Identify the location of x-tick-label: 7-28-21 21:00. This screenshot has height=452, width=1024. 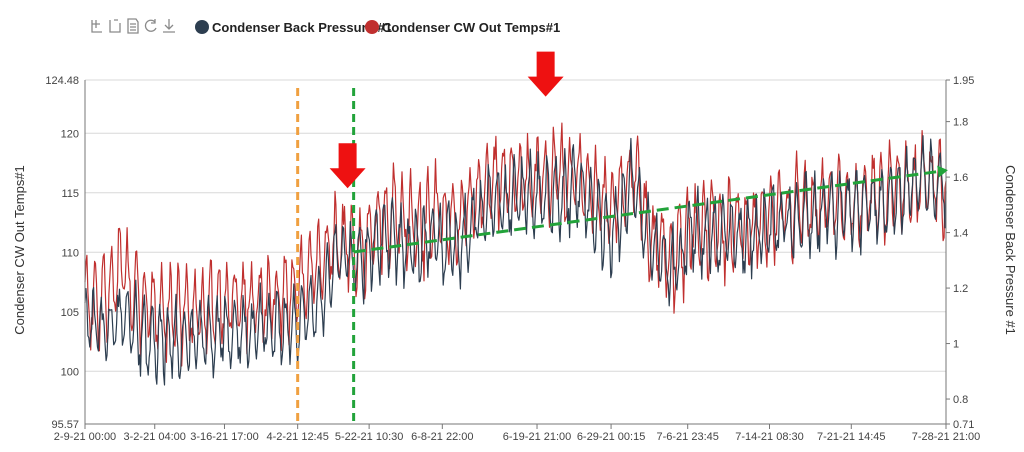
(946, 437).